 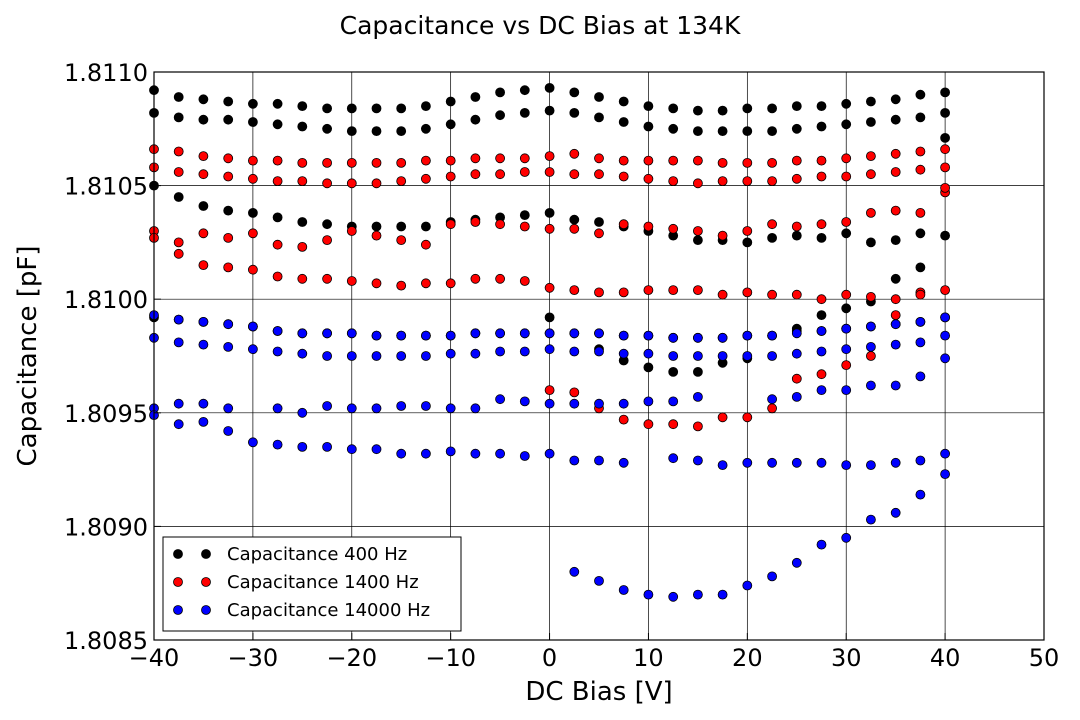 I want to click on x-tick-label: 0, so click(x=549, y=658).